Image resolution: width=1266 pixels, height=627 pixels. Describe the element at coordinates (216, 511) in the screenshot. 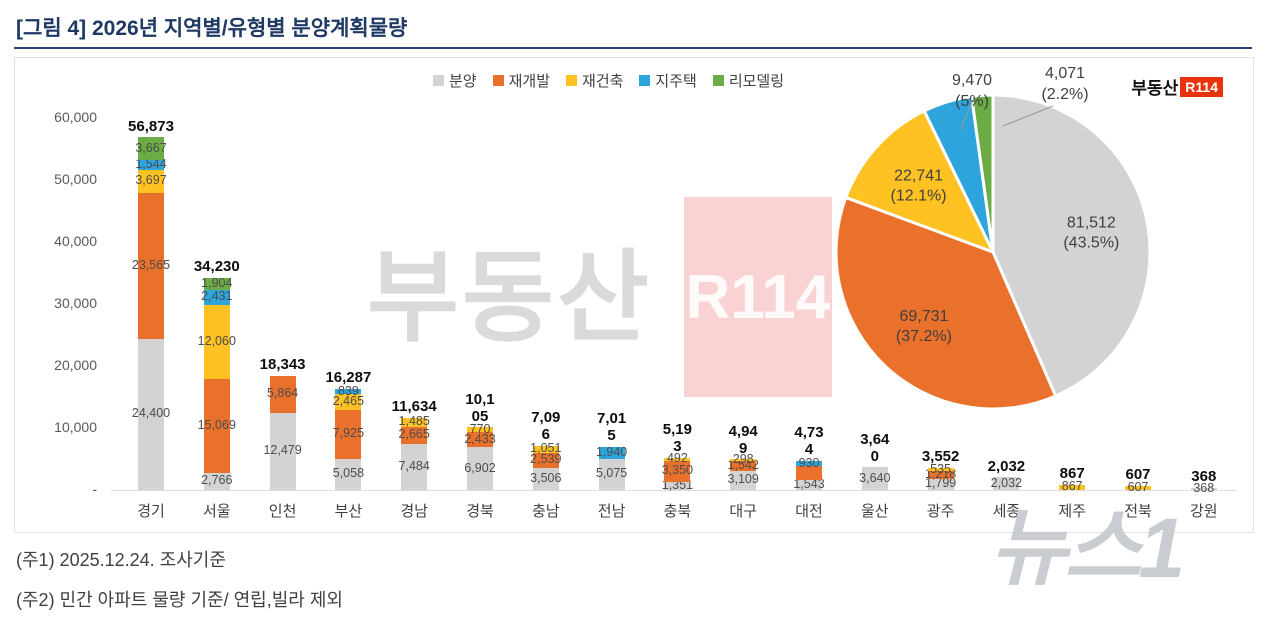

I see `category-label: 서울` at that location.